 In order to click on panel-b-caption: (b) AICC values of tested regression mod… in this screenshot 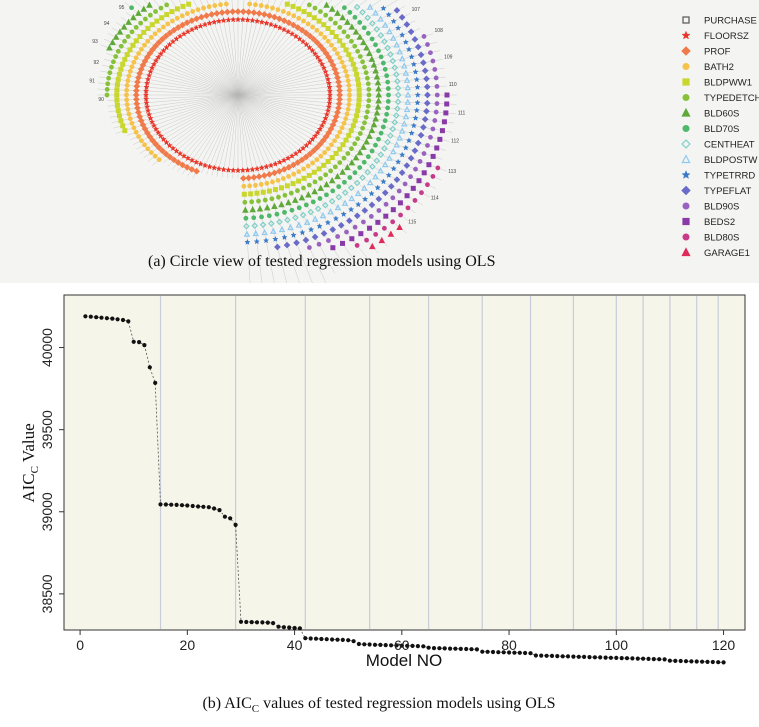, I will do `click(378, 705)`.